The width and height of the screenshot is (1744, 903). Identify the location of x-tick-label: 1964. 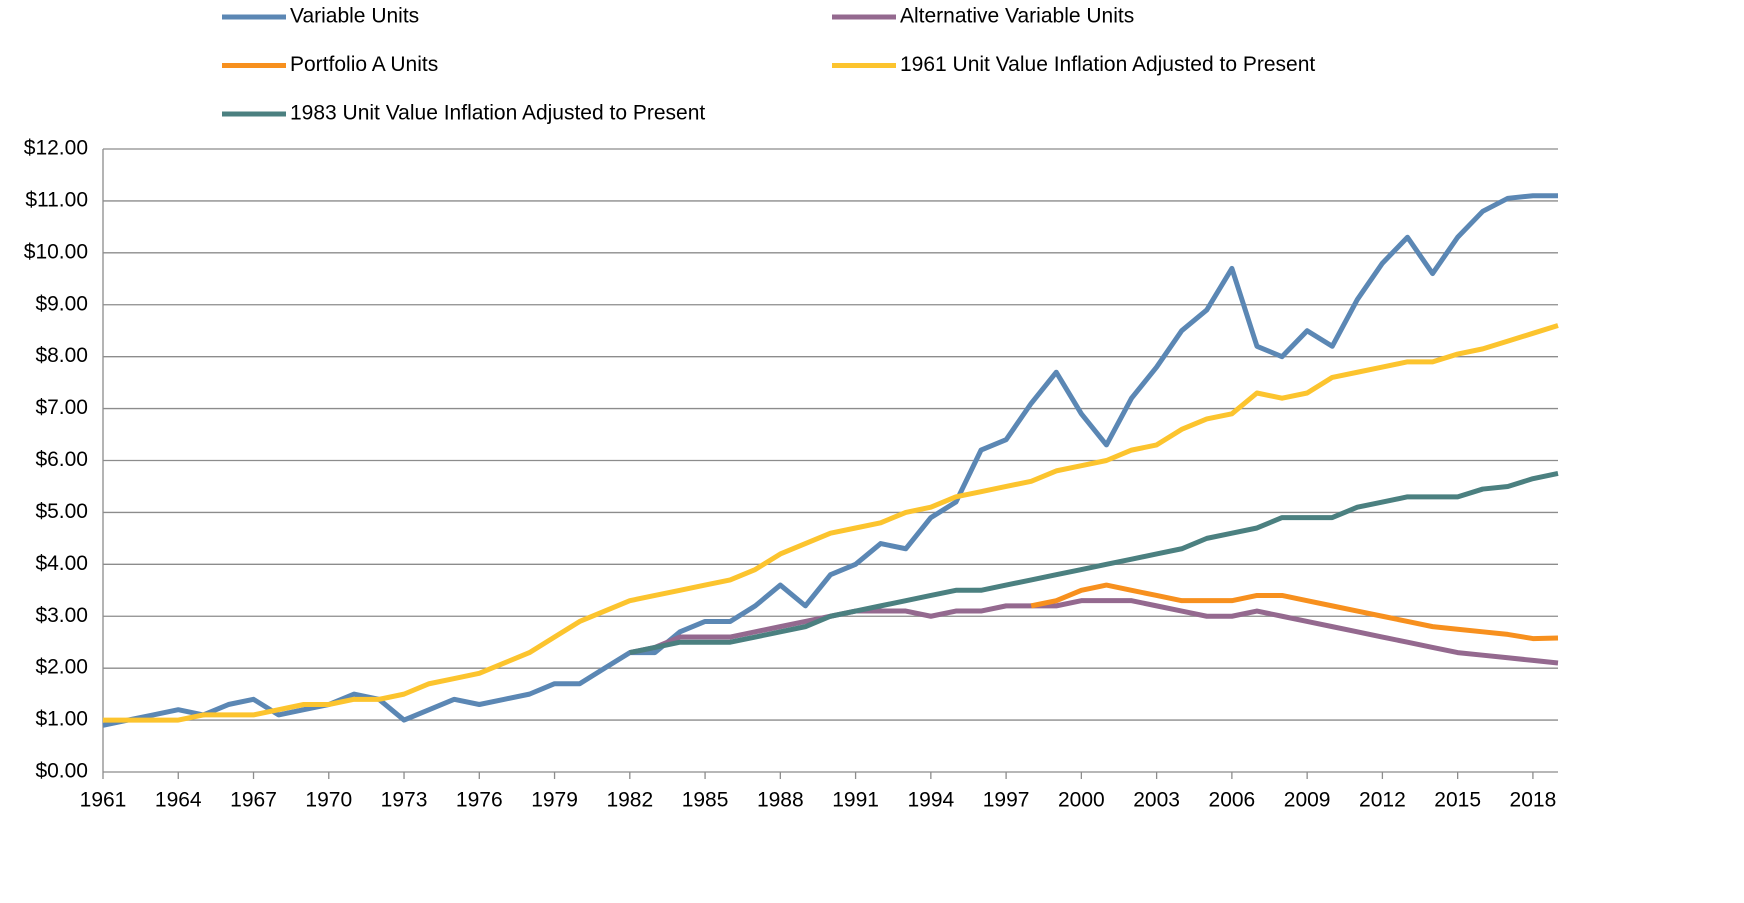
(178, 800).